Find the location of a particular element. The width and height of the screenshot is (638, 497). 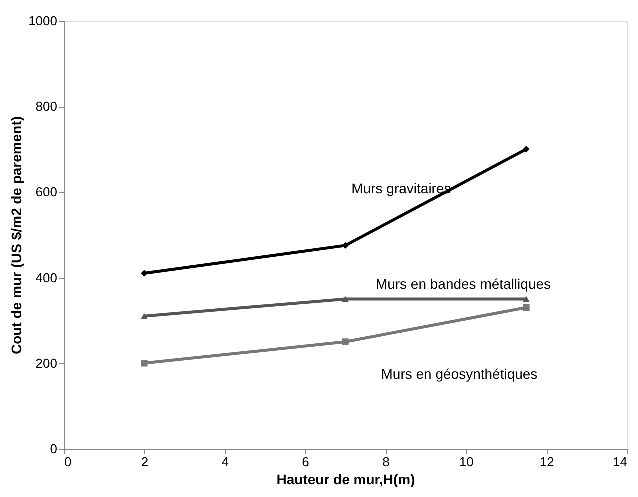

y-tick-label: 1000 is located at coordinates (43, 21).